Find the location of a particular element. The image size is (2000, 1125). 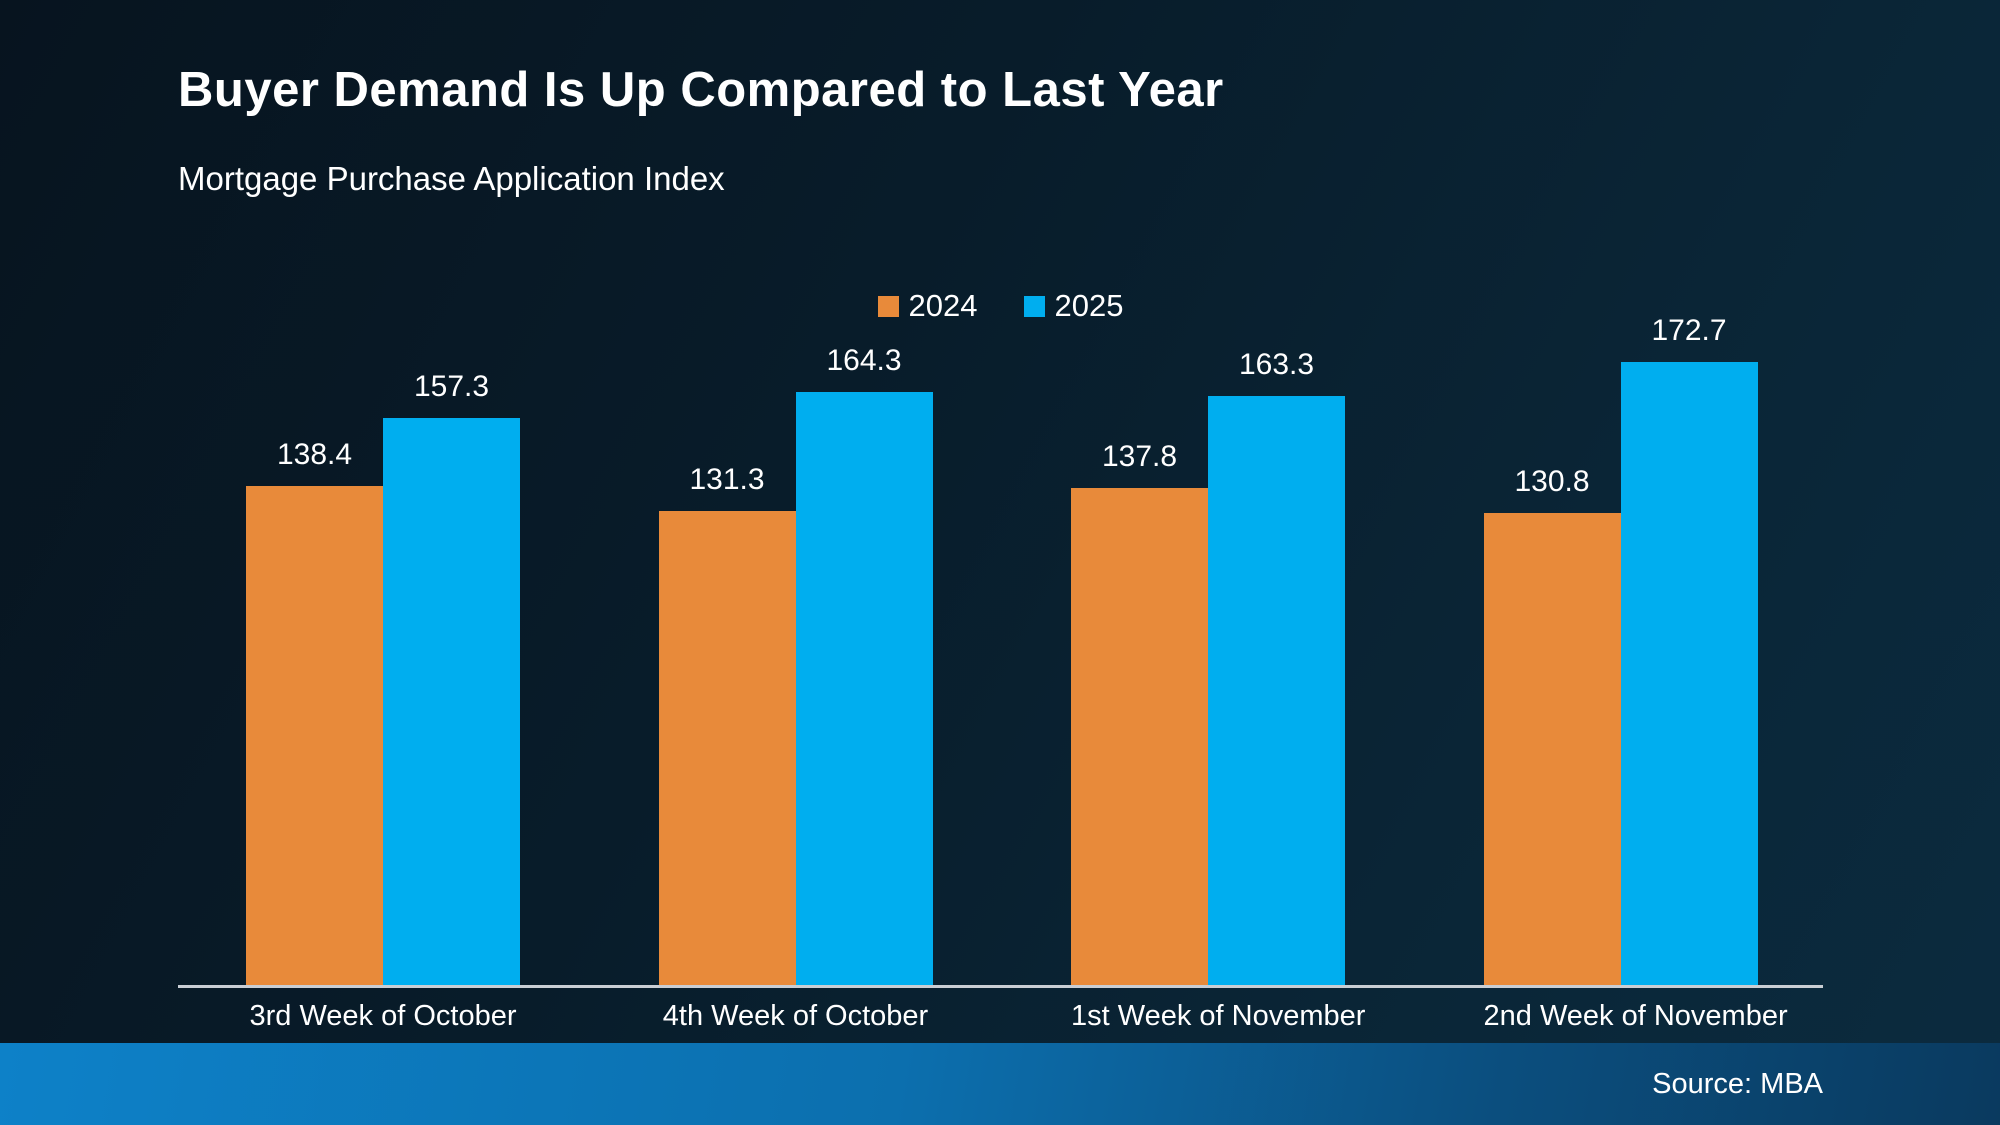

category-label-2: 4th Week of October is located at coordinates (795, 1016).